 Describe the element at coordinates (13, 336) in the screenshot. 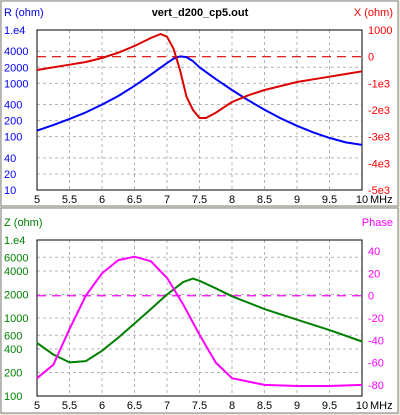

I see `left-tick-label: 600` at that location.